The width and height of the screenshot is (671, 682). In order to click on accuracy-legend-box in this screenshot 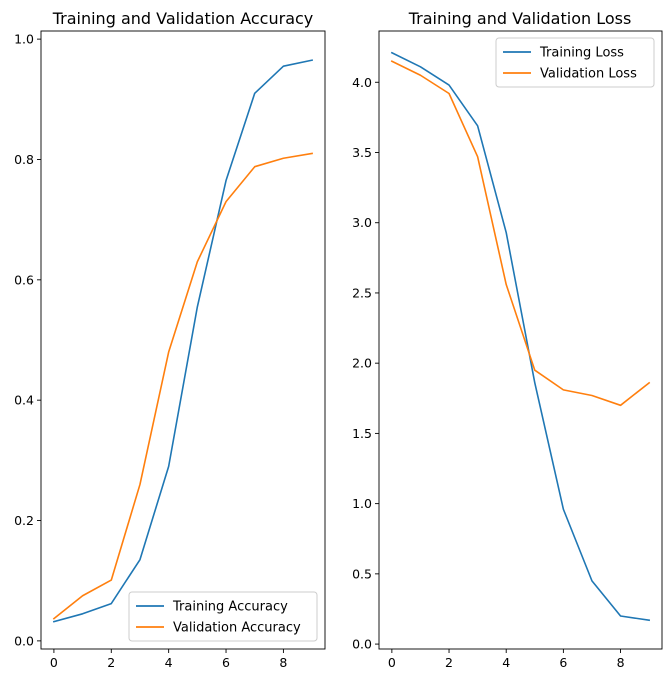, I will do `click(223, 616)`.